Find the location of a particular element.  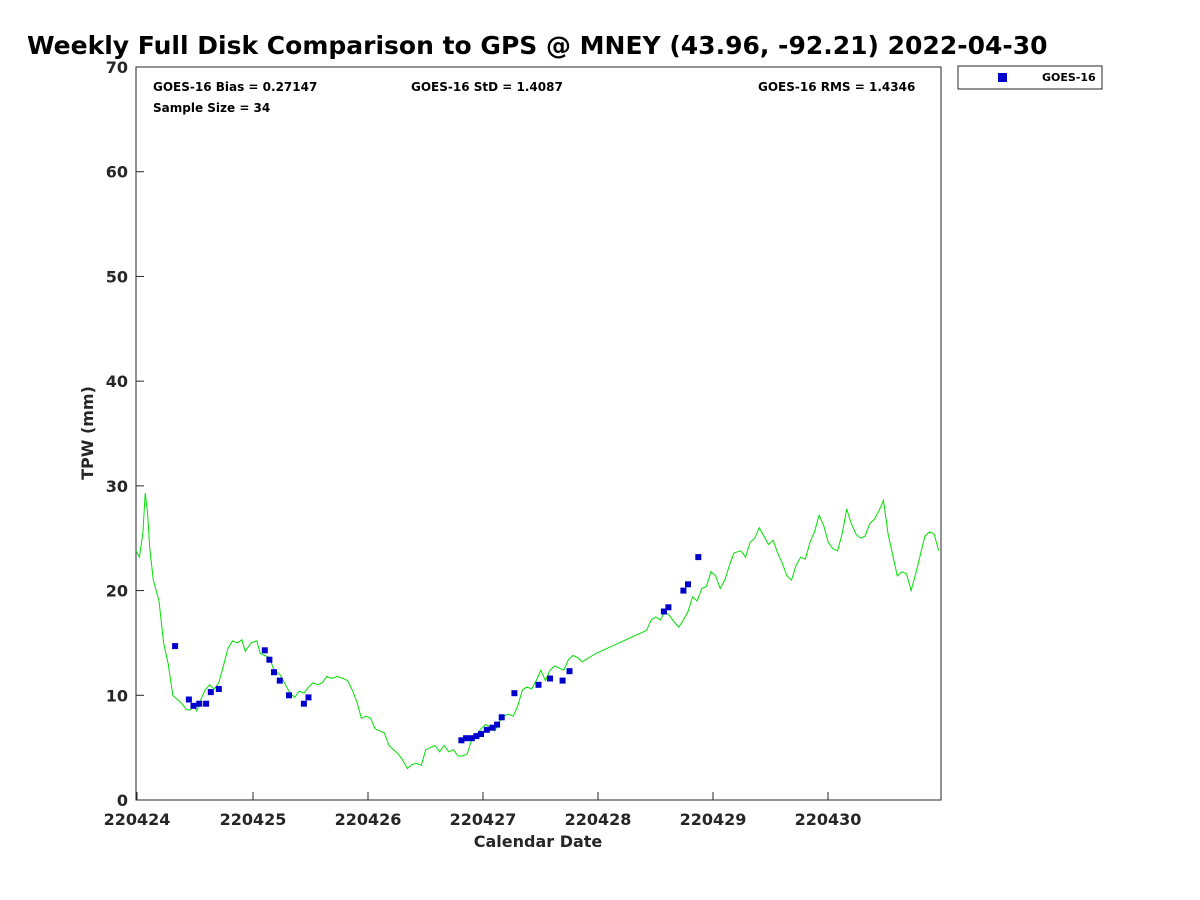

sample-size-stat: Sample Size = 34 is located at coordinates (211, 108).